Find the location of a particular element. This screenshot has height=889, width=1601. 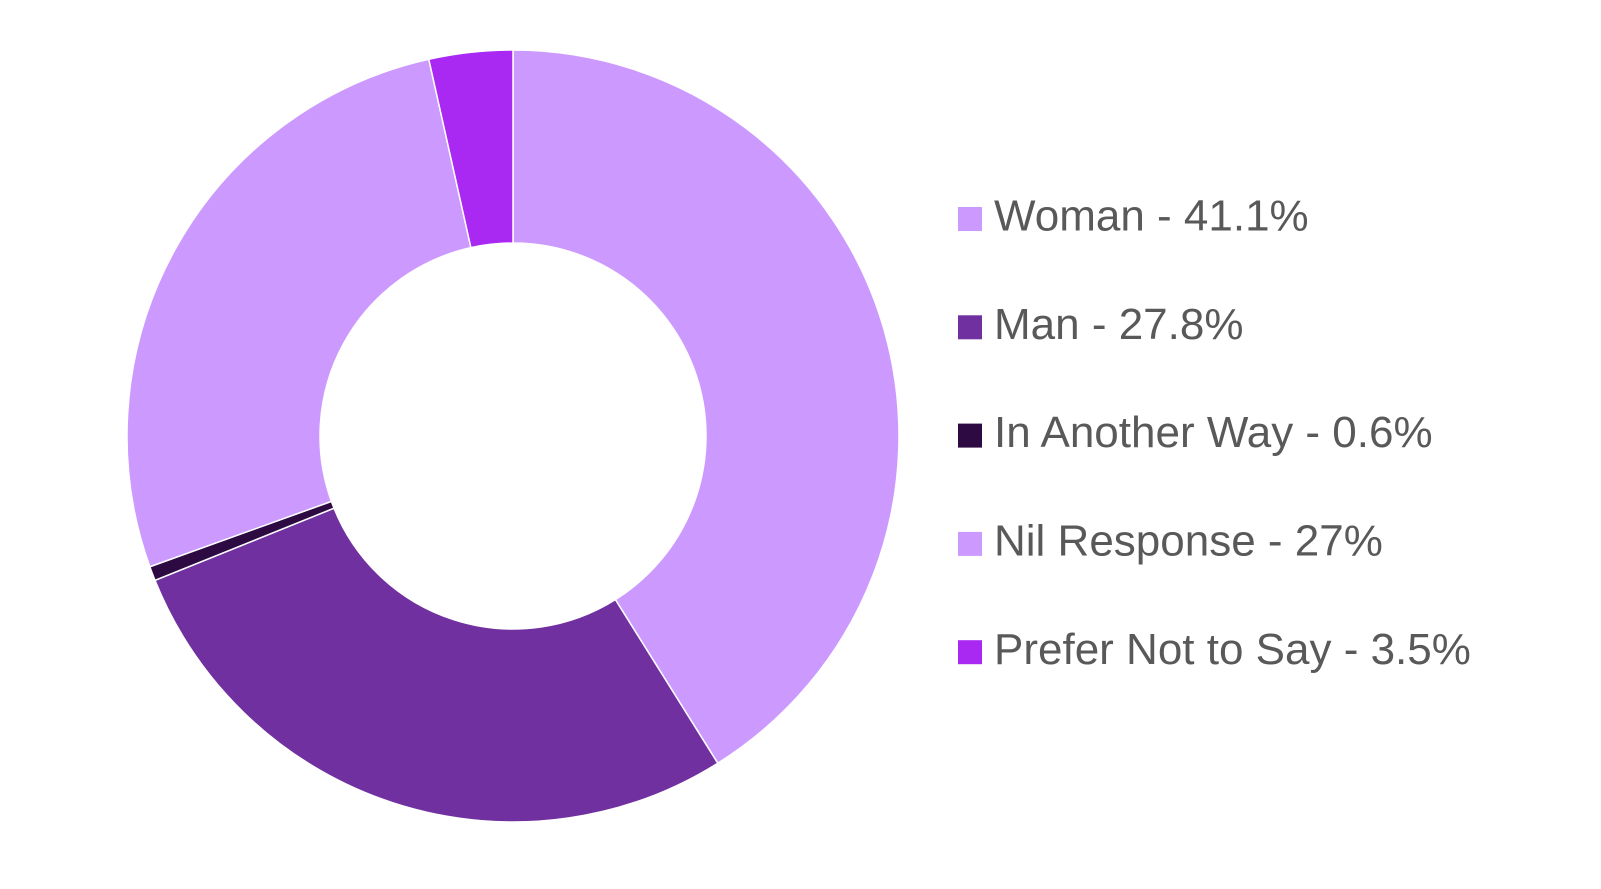

legend-label: Woman - 41.1% is located at coordinates (1151, 216).